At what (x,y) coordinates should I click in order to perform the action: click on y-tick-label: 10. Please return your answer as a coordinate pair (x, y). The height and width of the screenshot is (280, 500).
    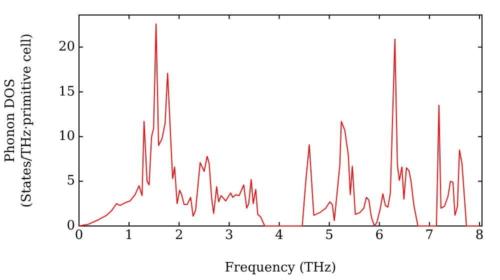
    Looking at the image, I should click on (66, 136).